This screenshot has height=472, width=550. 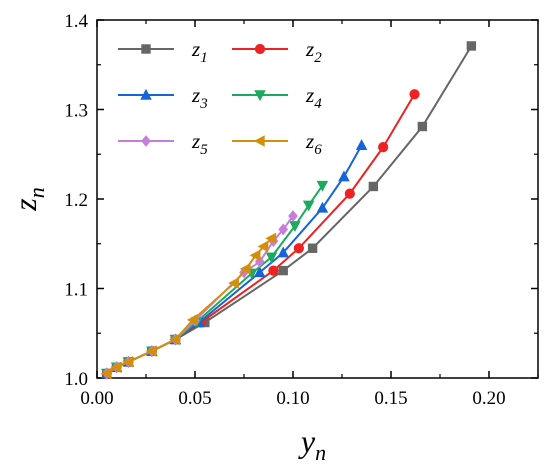 What do you see at coordinates (163, 97) in the screenshot?
I see `legend-item: z3` at bounding box center [163, 97].